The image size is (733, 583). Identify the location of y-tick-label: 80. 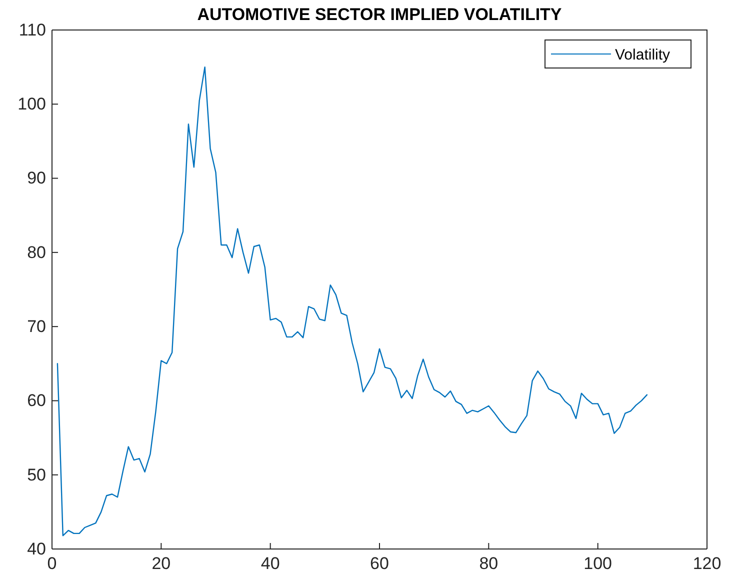
(36, 252).